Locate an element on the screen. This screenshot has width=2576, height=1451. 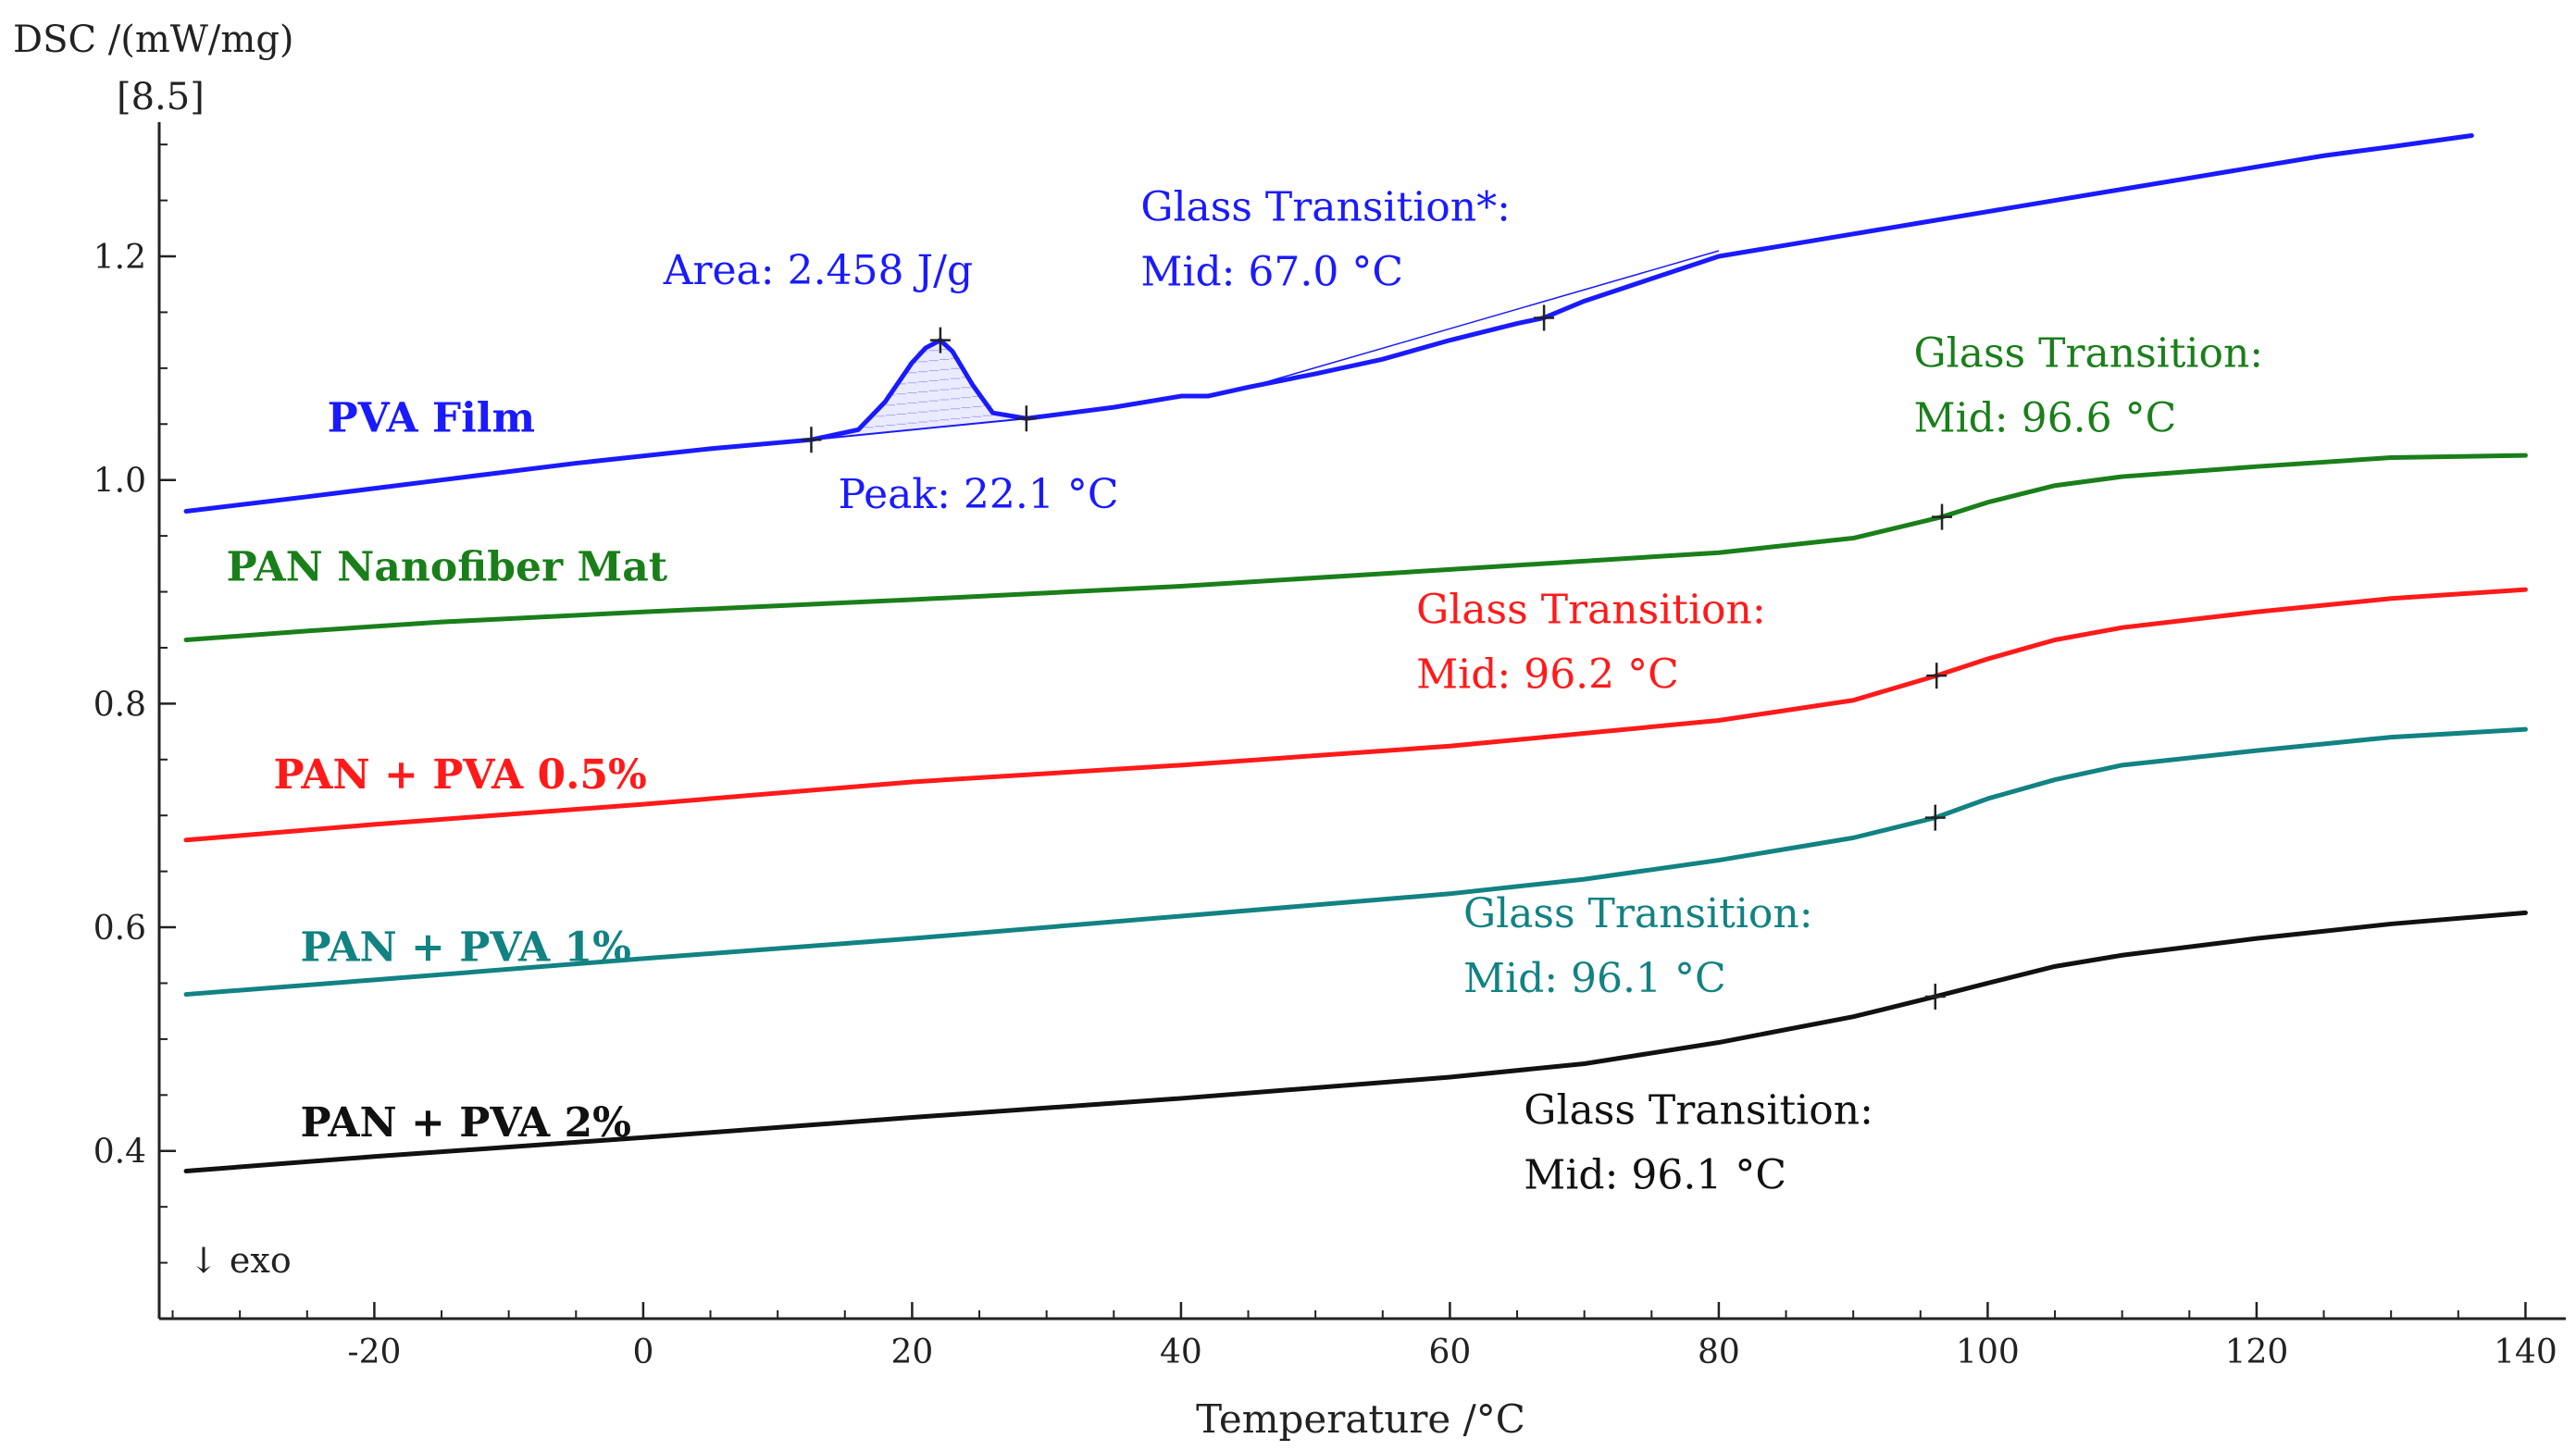
x-axis-label: Temperature /°C is located at coordinates (1360, 1419).